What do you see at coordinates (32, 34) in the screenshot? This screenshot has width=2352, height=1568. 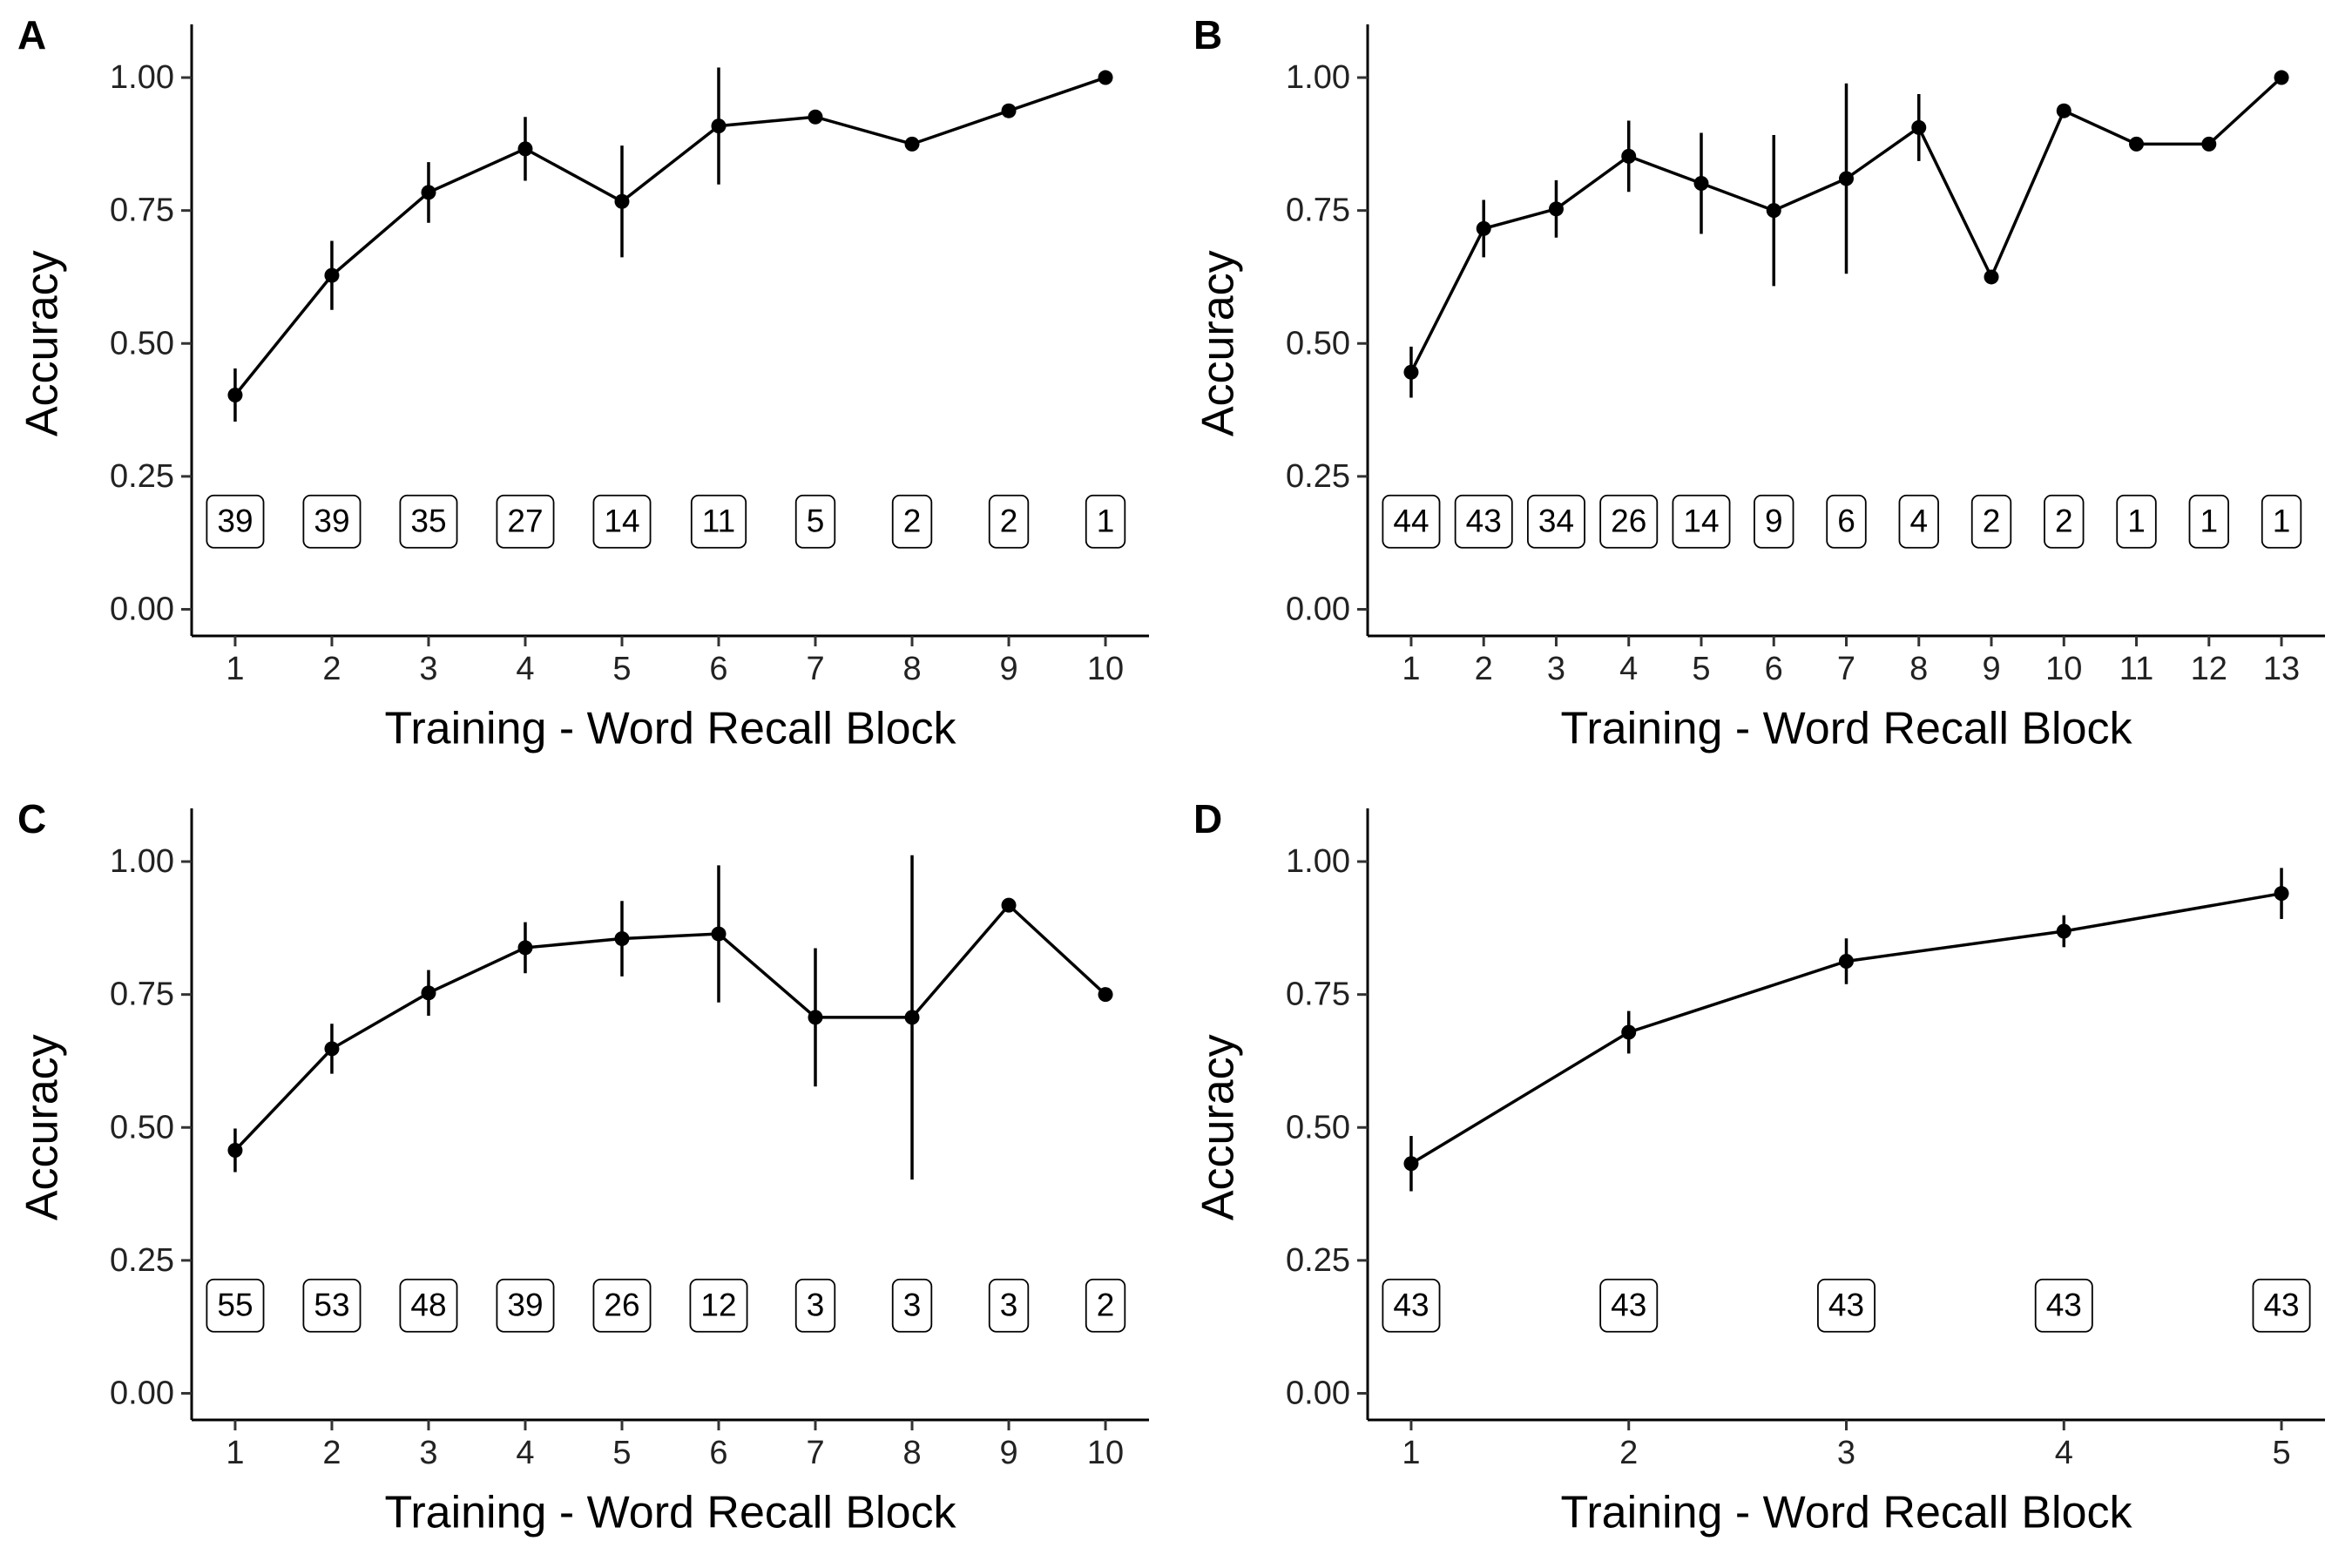 I see `panel-label: A` at bounding box center [32, 34].